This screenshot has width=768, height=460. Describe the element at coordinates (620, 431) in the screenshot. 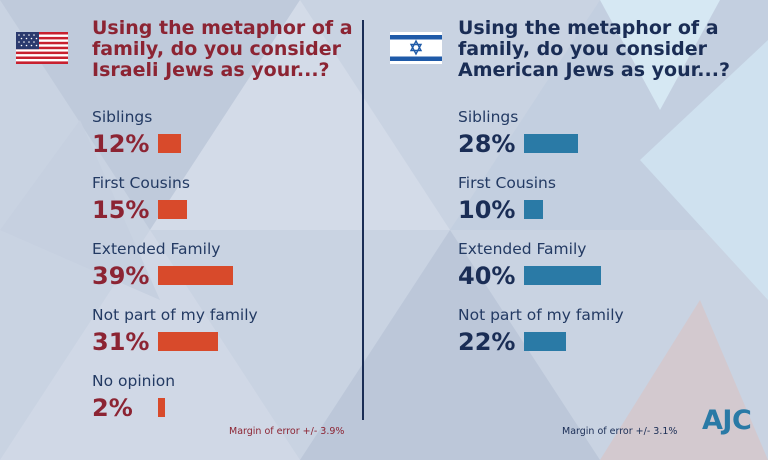

I see `margin-of-error: Margin of error +/- 3.1%` at that location.